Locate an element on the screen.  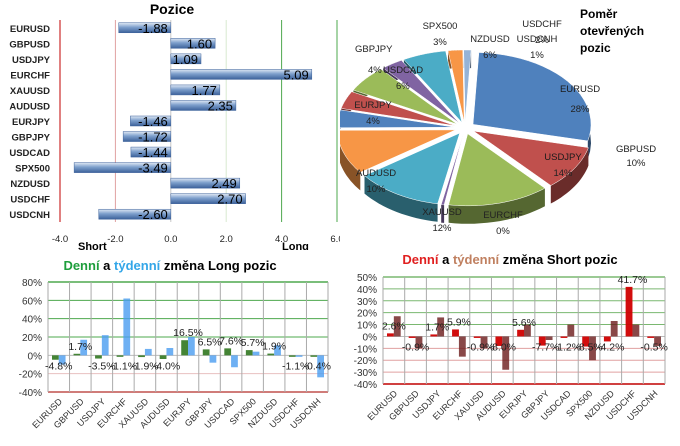
category-label: NZDUSD is located at coordinates (30, 184).